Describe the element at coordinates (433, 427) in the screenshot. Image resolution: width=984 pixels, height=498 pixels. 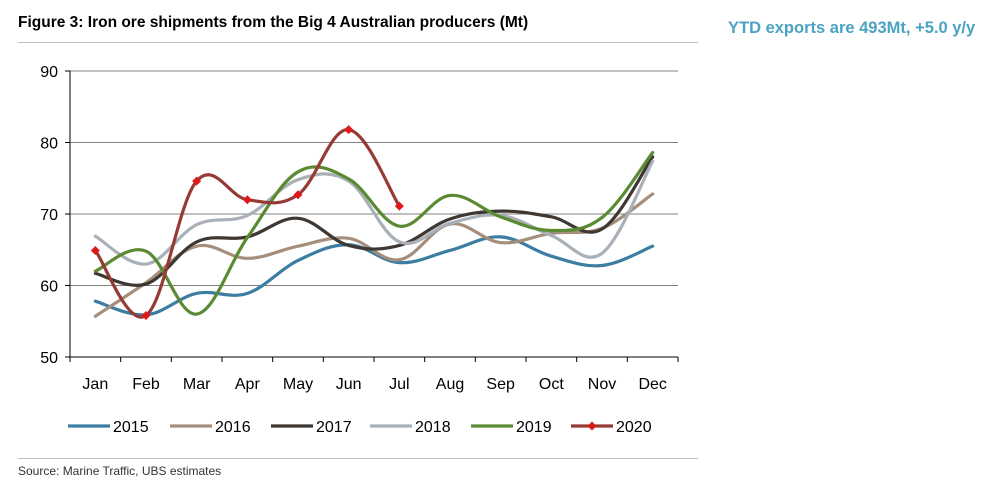
I see `legend-label-2018: 2018` at that location.